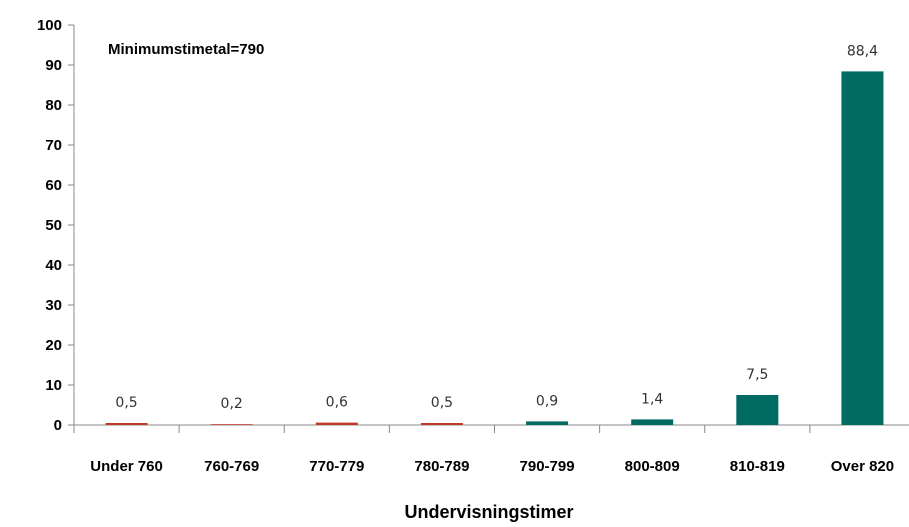  I want to click on x-tick-label: 800-809, so click(652, 466).